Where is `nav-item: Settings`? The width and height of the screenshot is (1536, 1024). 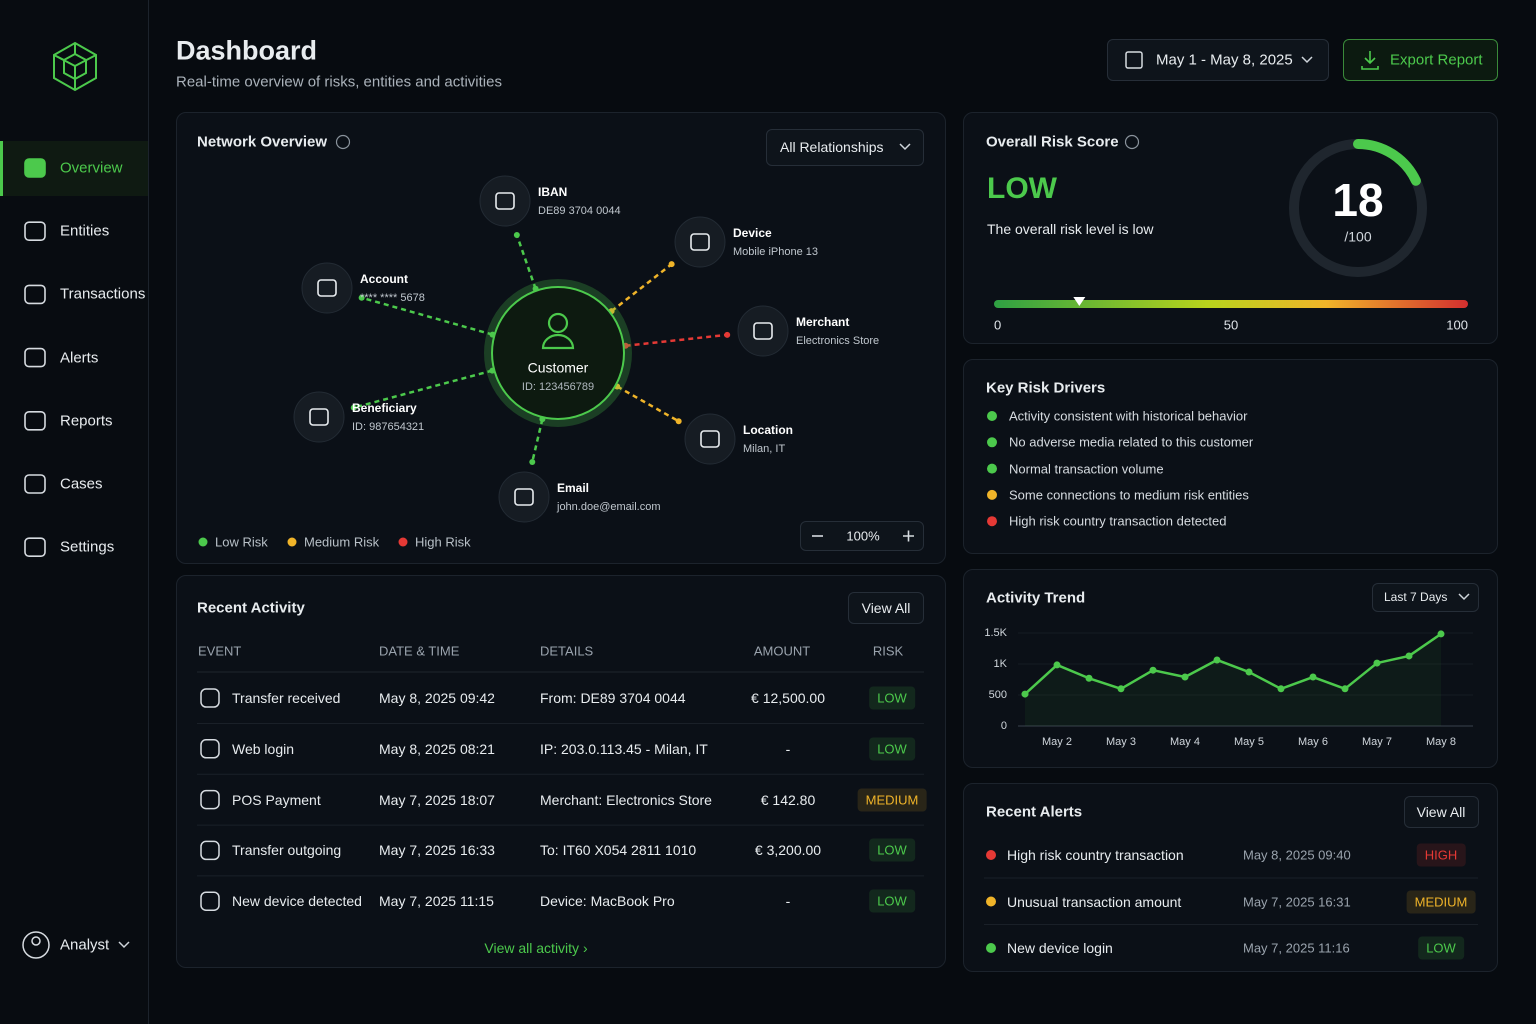 nav-item: Settings is located at coordinates (87, 547).